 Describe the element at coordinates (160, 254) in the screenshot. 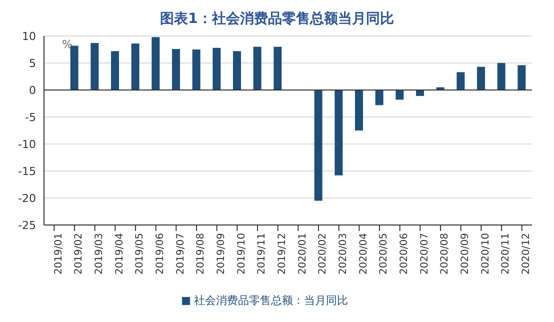

I see `x-tick-label: 2019/06` at that location.